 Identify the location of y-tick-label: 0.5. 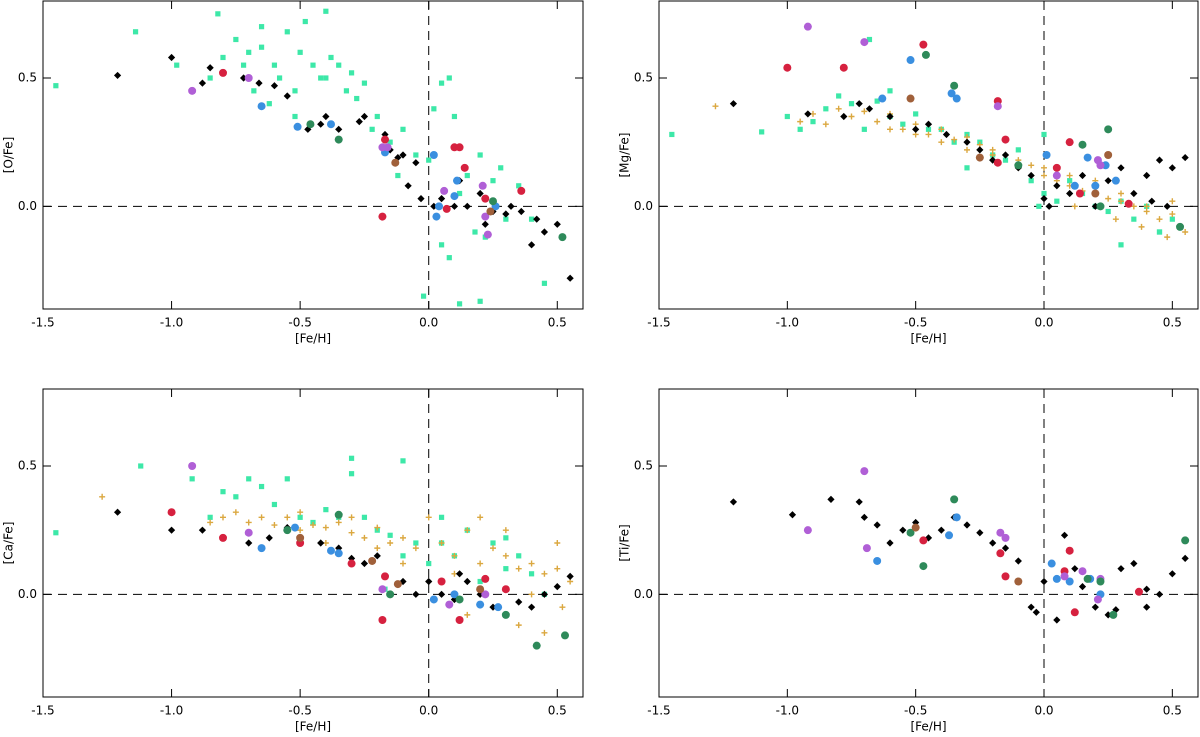
(27, 466).